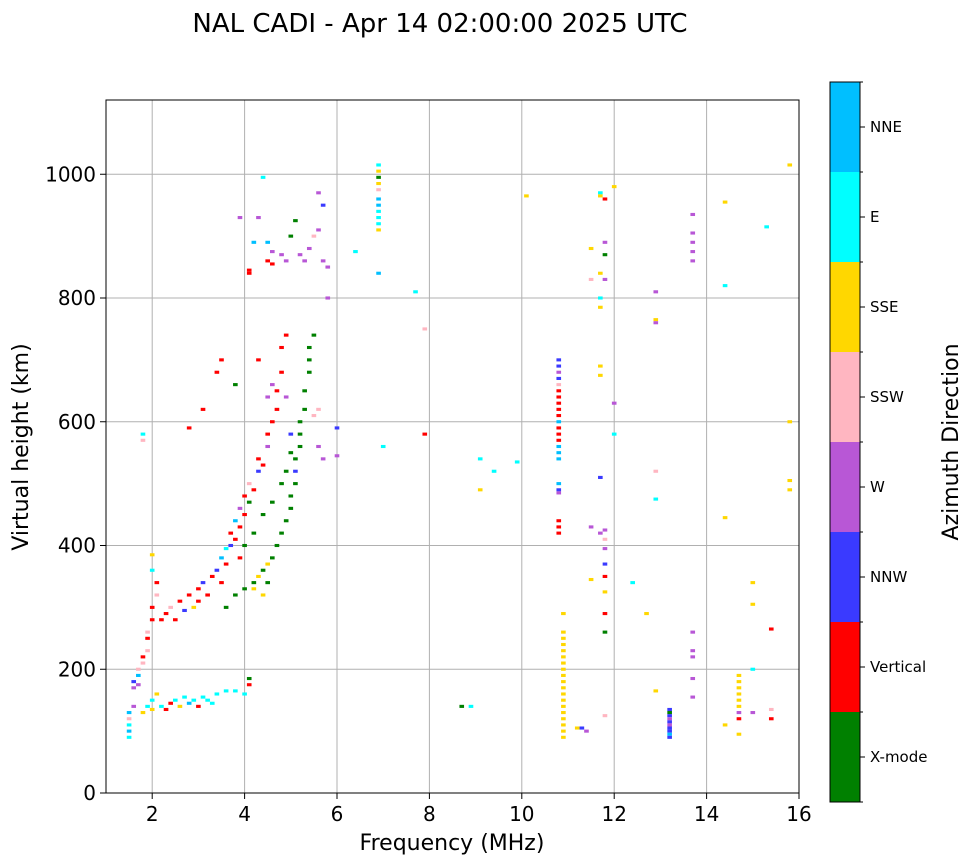 The width and height of the screenshot is (972, 865). Describe the element at coordinates (77, 298) in the screenshot. I see `y-tick-label: 800` at that location.